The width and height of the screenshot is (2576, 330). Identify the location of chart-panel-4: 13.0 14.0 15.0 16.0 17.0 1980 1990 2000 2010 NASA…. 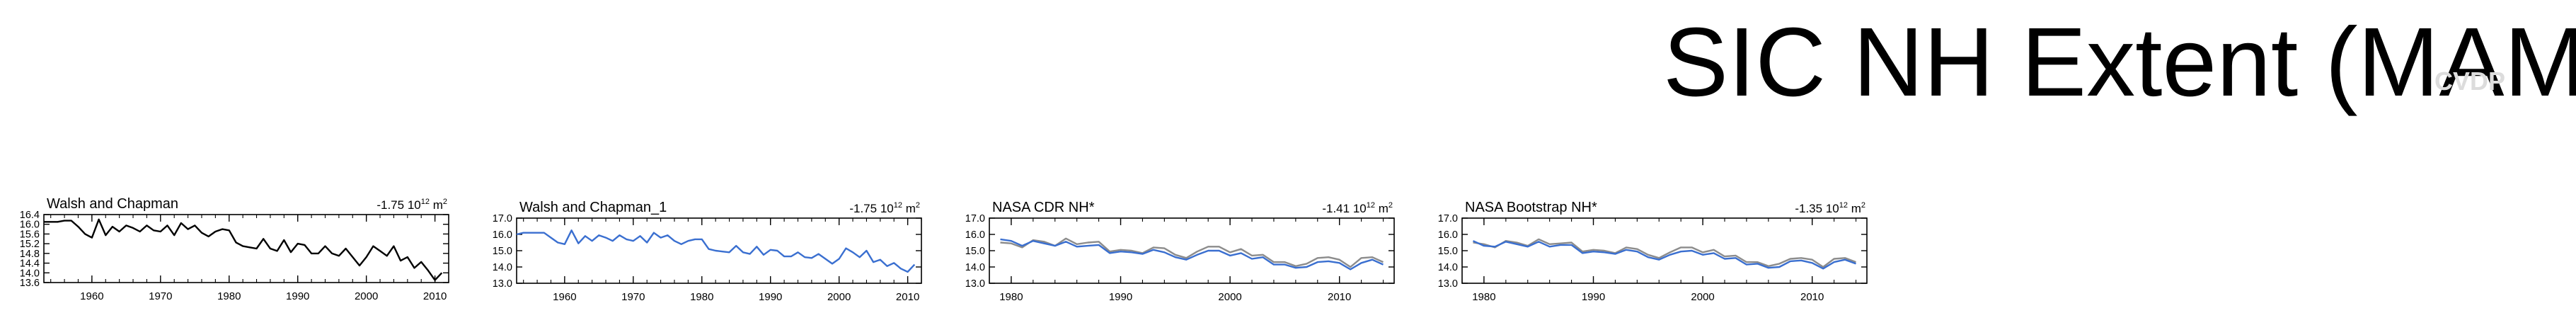
(1653, 251).